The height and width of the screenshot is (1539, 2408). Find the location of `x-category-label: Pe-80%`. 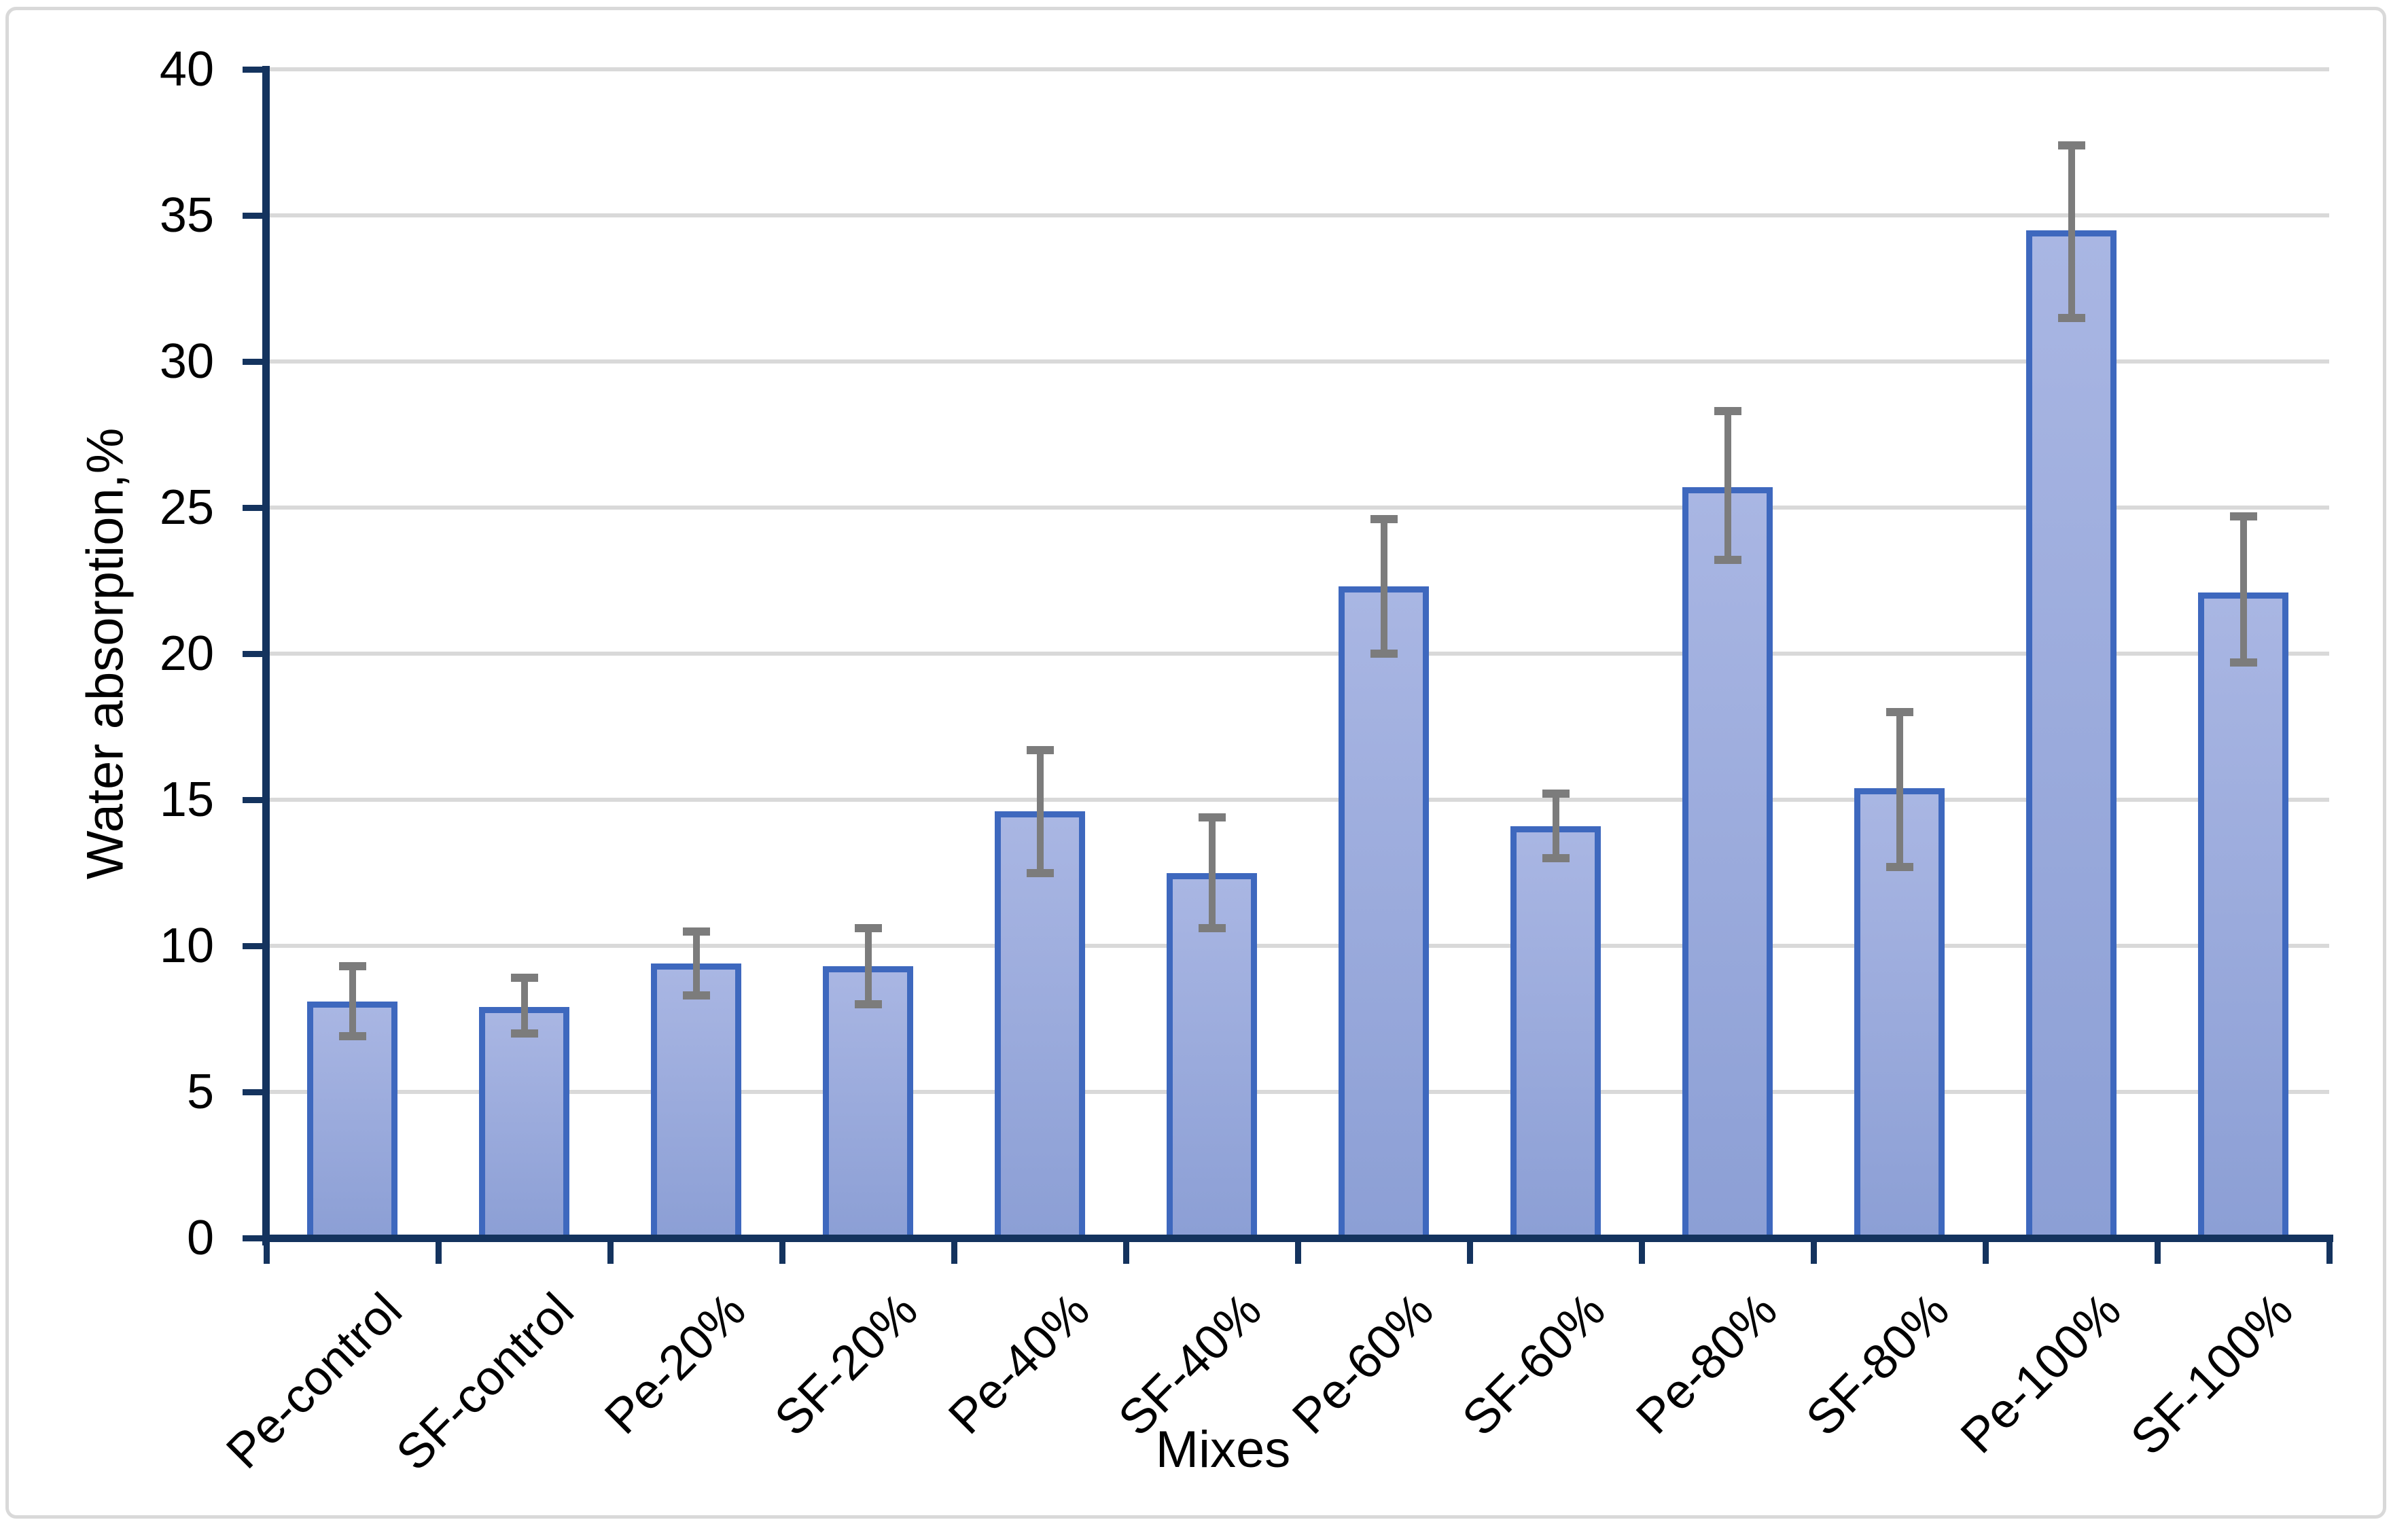

x-category-label: Pe-80% is located at coordinates (1707, 1364).